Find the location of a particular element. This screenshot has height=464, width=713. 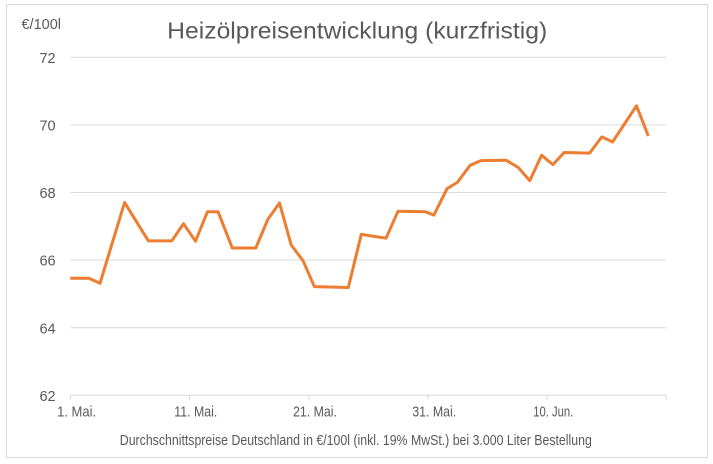

svg-text: 66 is located at coordinates (47, 262).